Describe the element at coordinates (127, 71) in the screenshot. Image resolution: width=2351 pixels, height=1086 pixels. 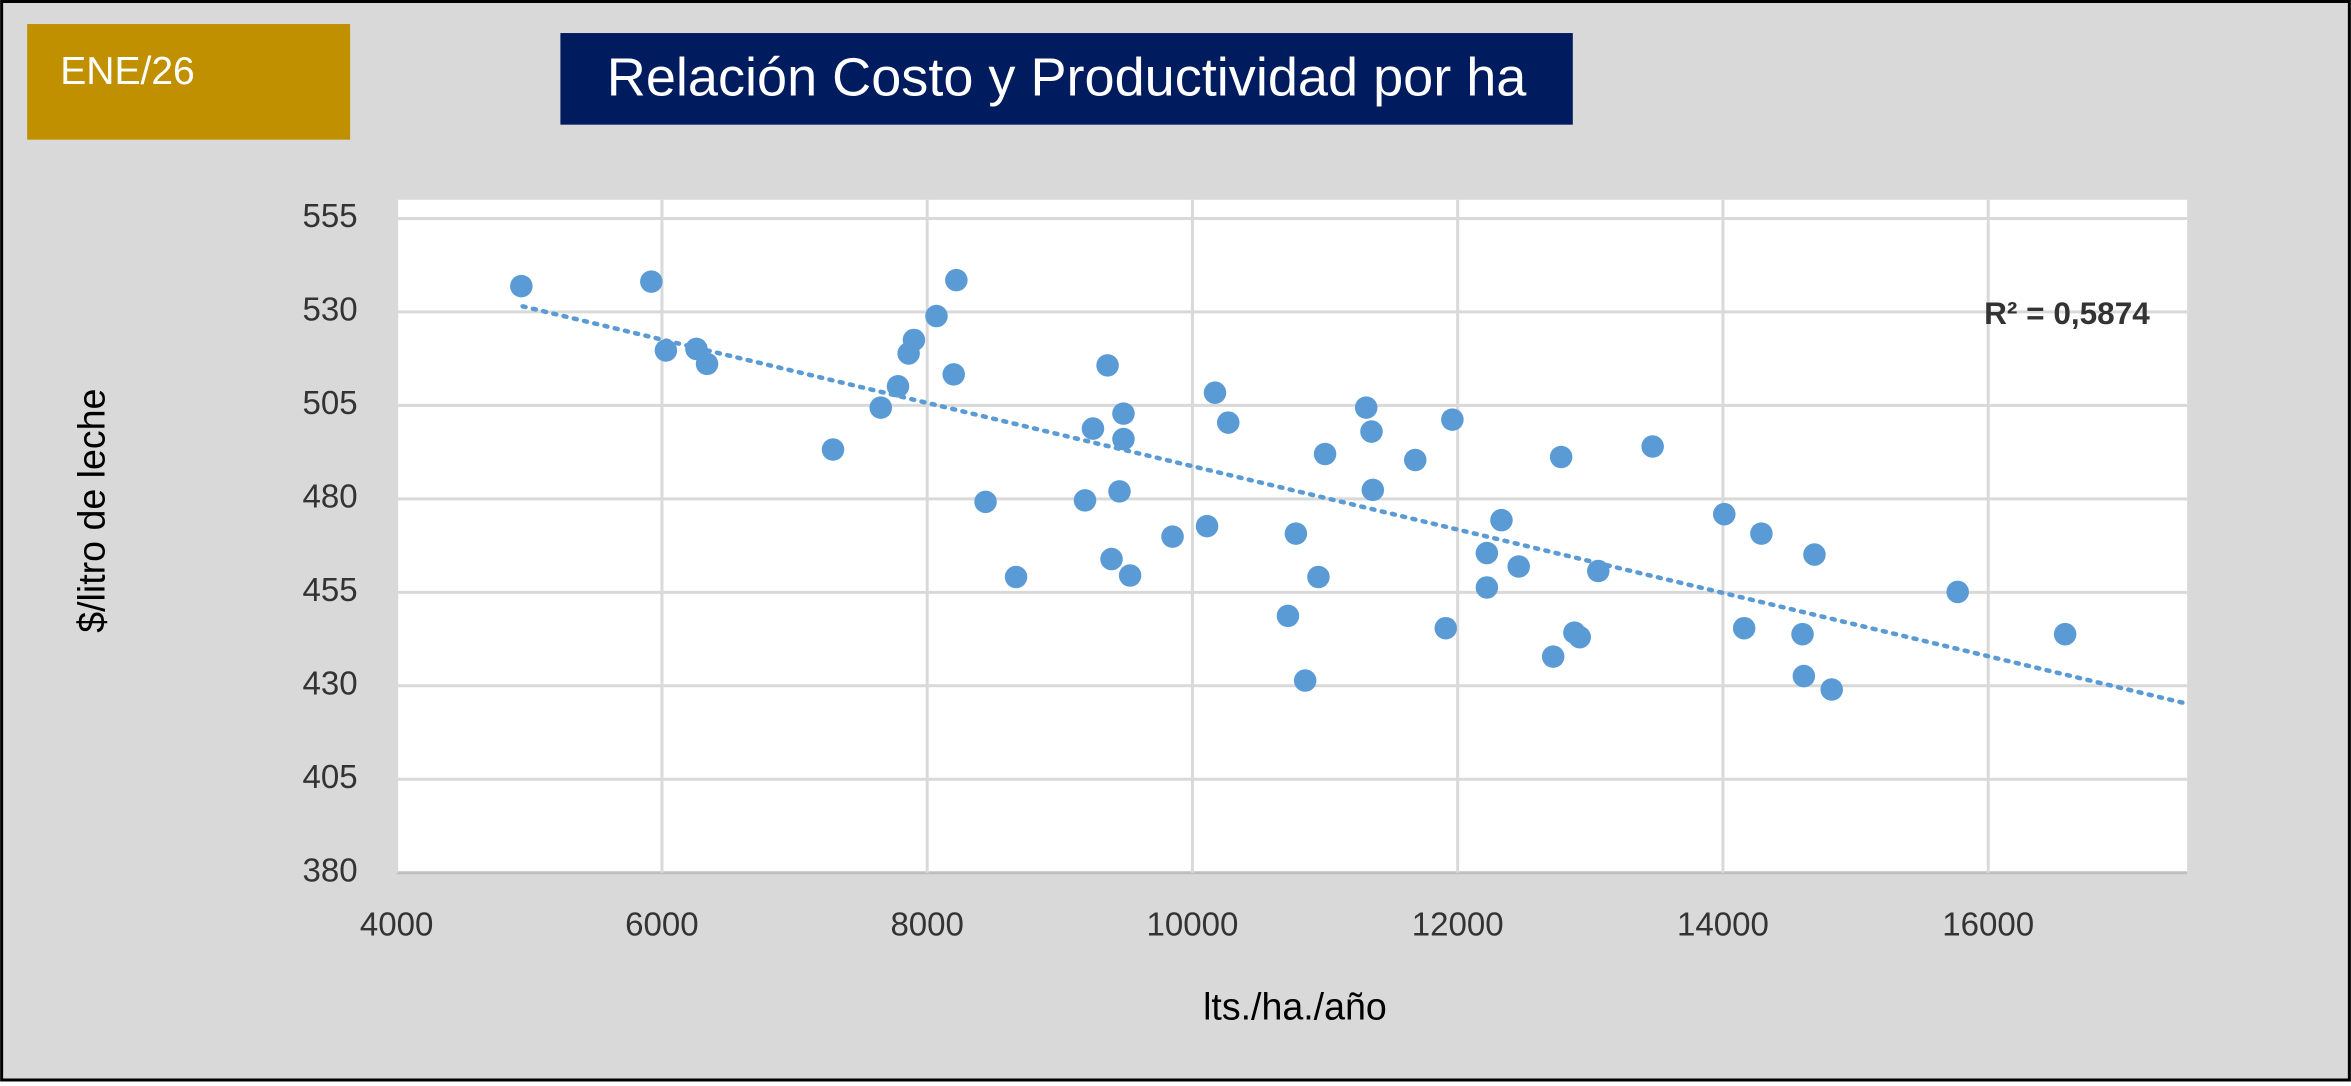
I see `badge: ENE/26` at that location.